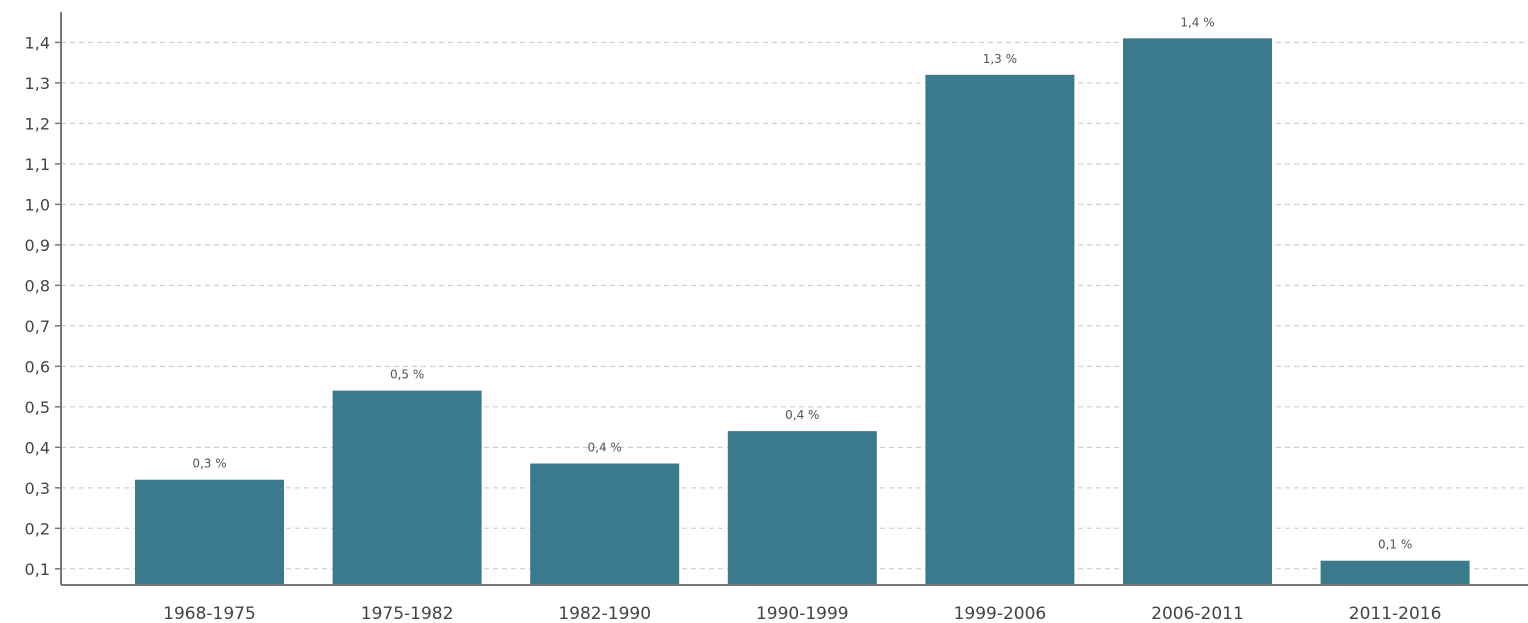 The height and width of the screenshot is (623, 1528). What do you see at coordinates (604, 613) in the screenshot?
I see `x-tick-label: 1982-1990` at bounding box center [604, 613].